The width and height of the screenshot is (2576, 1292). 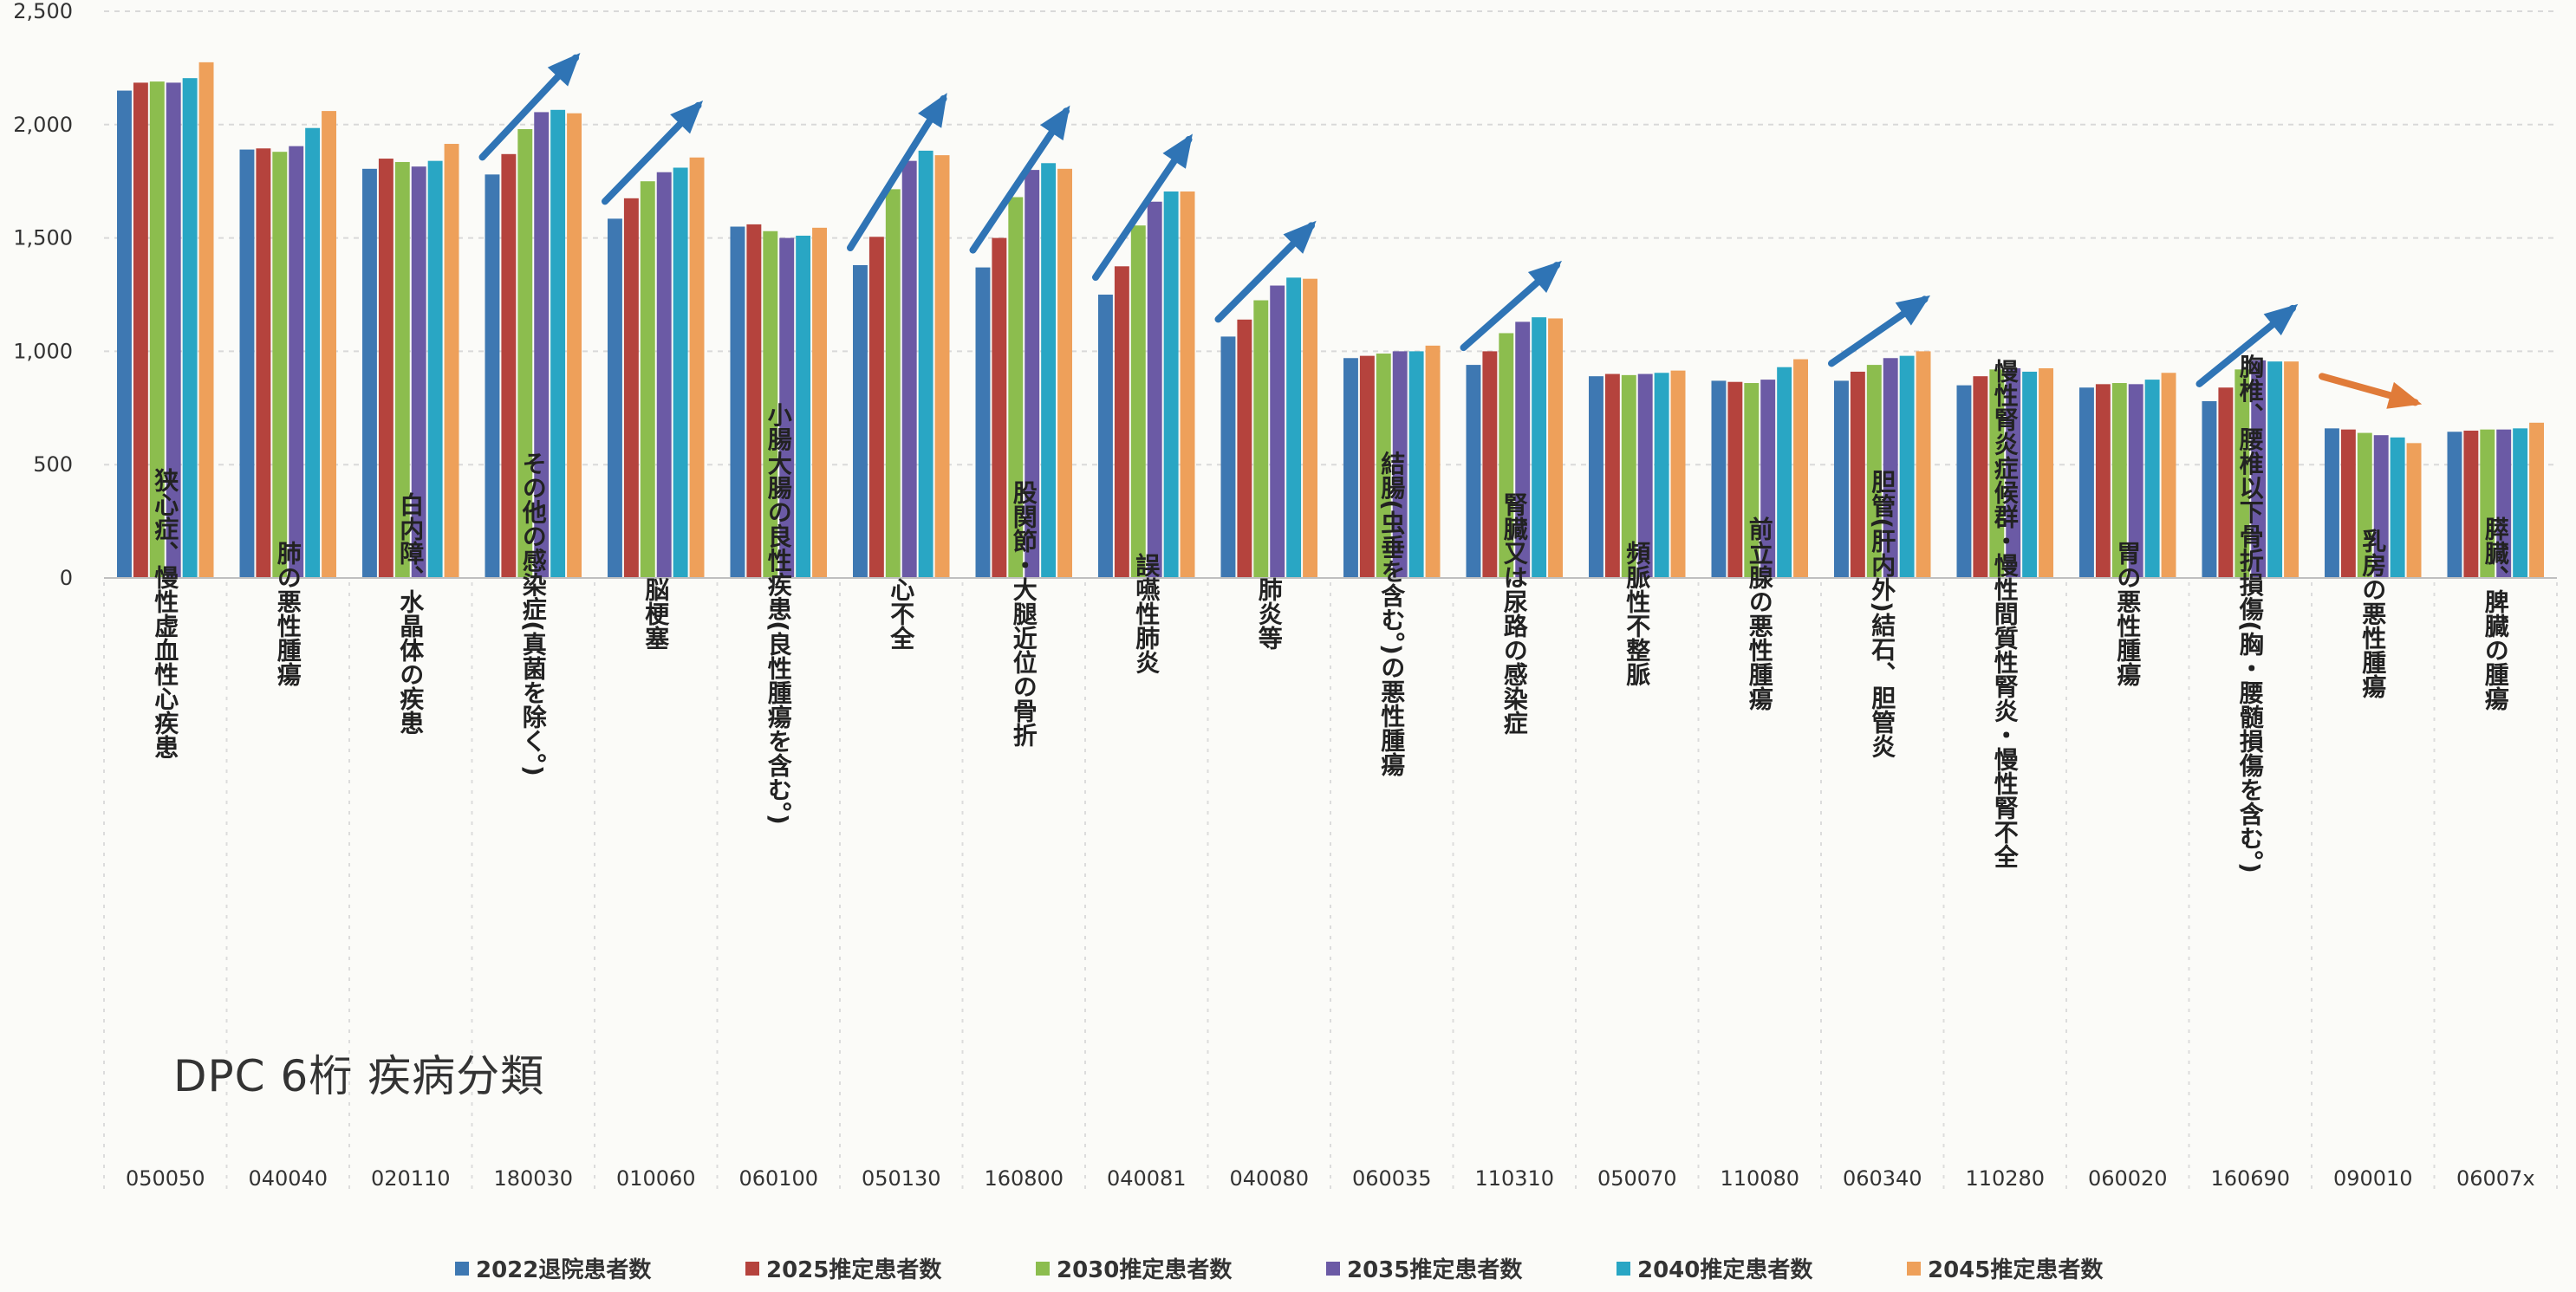 What do you see at coordinates (418, 372) in the screenshot?
I see `bar-020110-s3` at bounding box center [418, 372].